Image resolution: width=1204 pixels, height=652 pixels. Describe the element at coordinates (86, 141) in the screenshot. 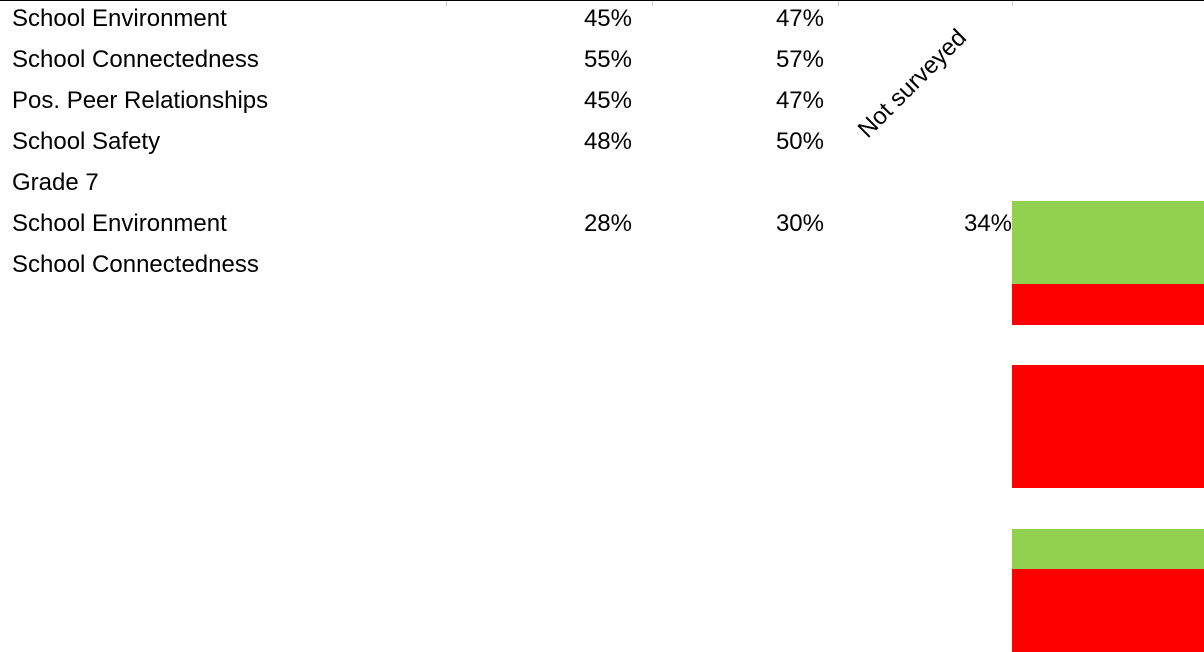

I see `row-label: School Safety` at that location.